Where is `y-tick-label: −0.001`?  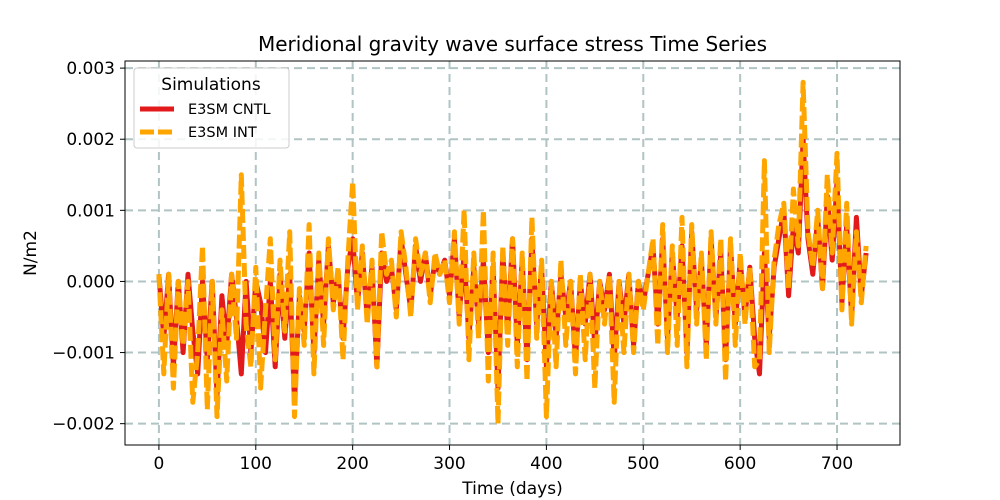 y-tick-label: −0.001 is located at coordinates (83, 354).